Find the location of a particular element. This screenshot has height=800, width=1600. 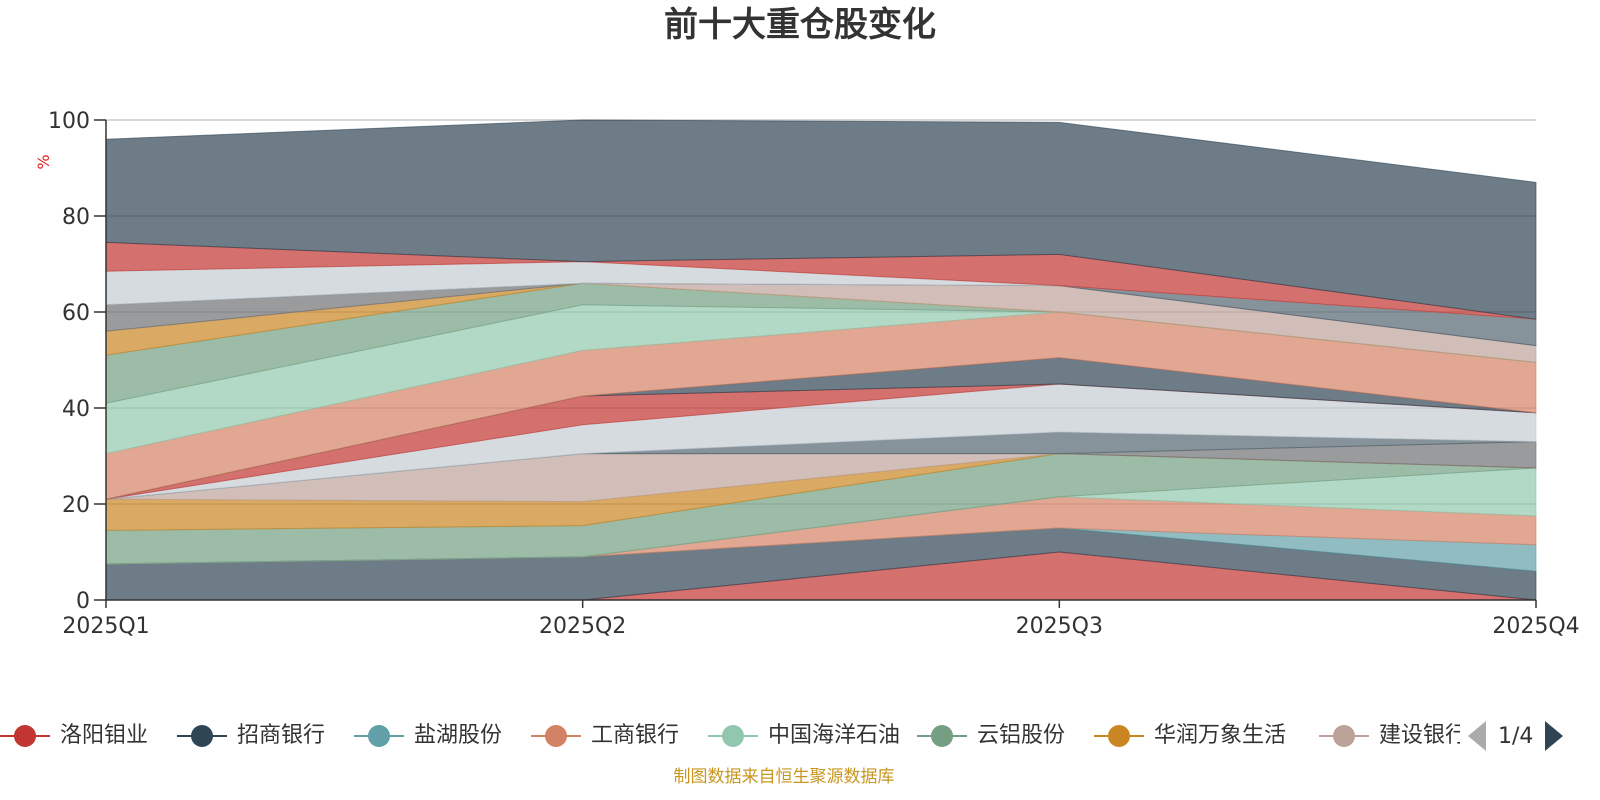

source-note: 制图数据来自恒生聚源数据库 is located at coordinates (784, 777).